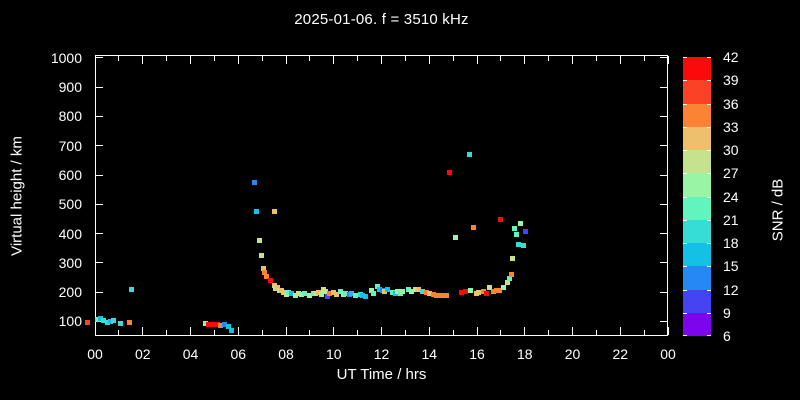 Image resolution: width=800 pixels, height=400 pixels. What do you see at coordinates (70, 262) in the screenshot?
I see `y-tick-label: 300` at bounding box center [70, 262].